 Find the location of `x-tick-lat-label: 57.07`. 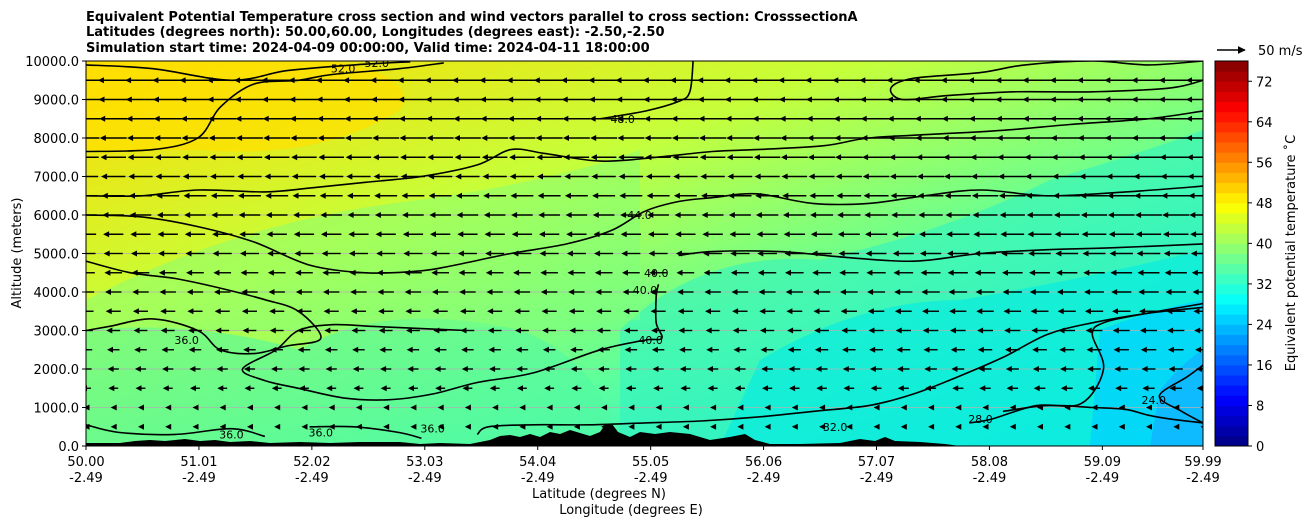

x-tick-lat-label: 57.07 is located at coordinates (876, 462).